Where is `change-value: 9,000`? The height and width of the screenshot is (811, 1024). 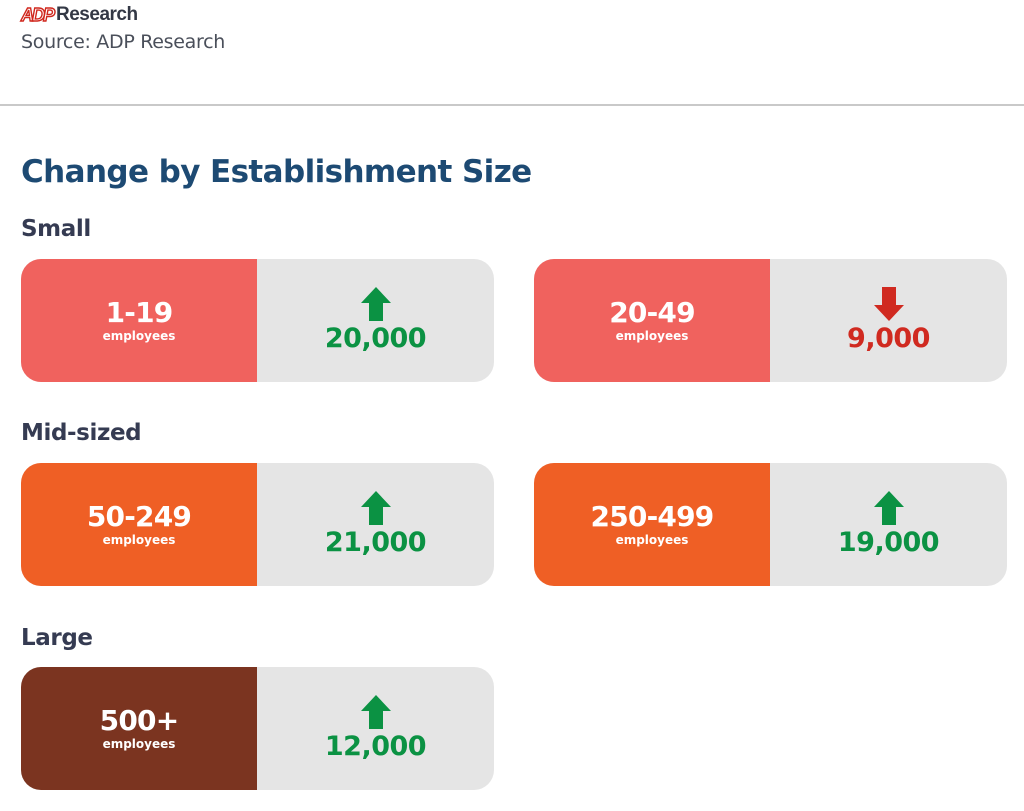
change-value: 9,000 is located at coordinates (888, 339).